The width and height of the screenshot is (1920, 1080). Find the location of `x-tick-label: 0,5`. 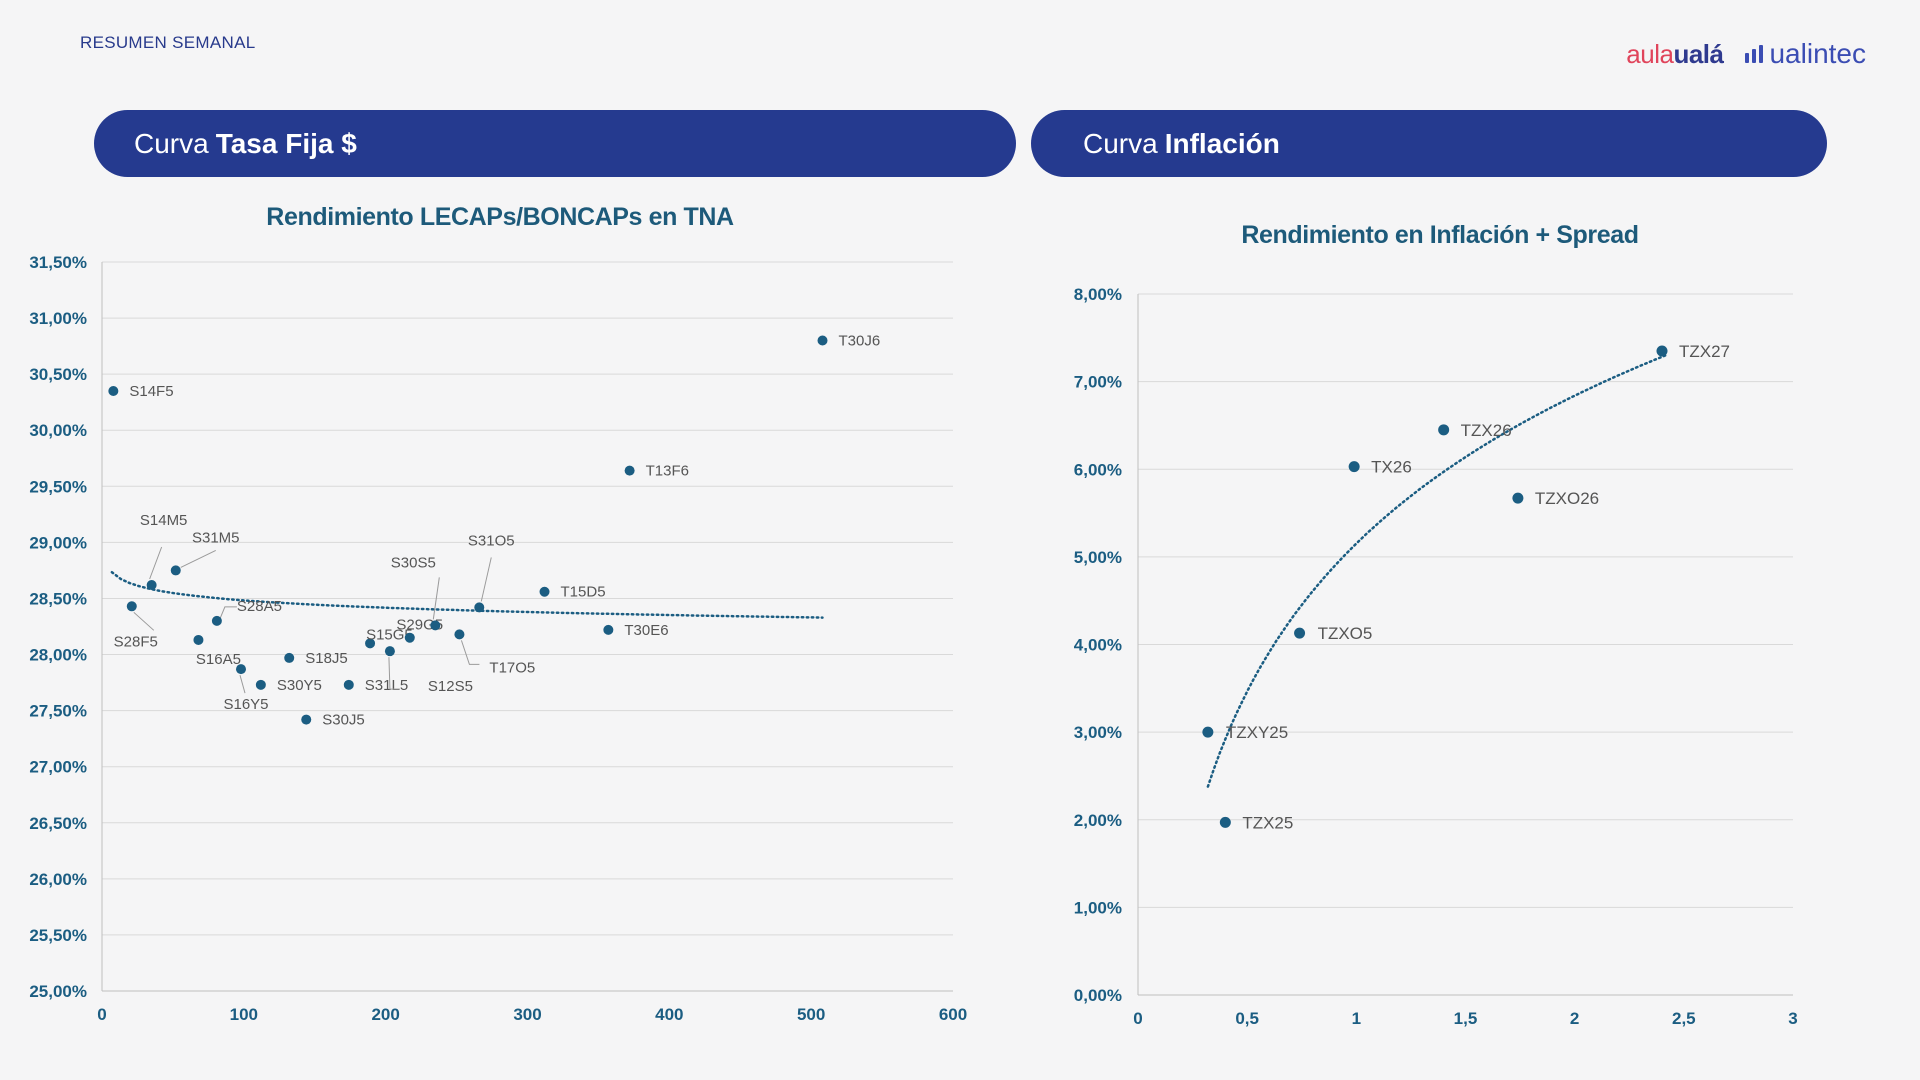

x-tick-label: 0,5 is located at coordinates (1247, 1018).